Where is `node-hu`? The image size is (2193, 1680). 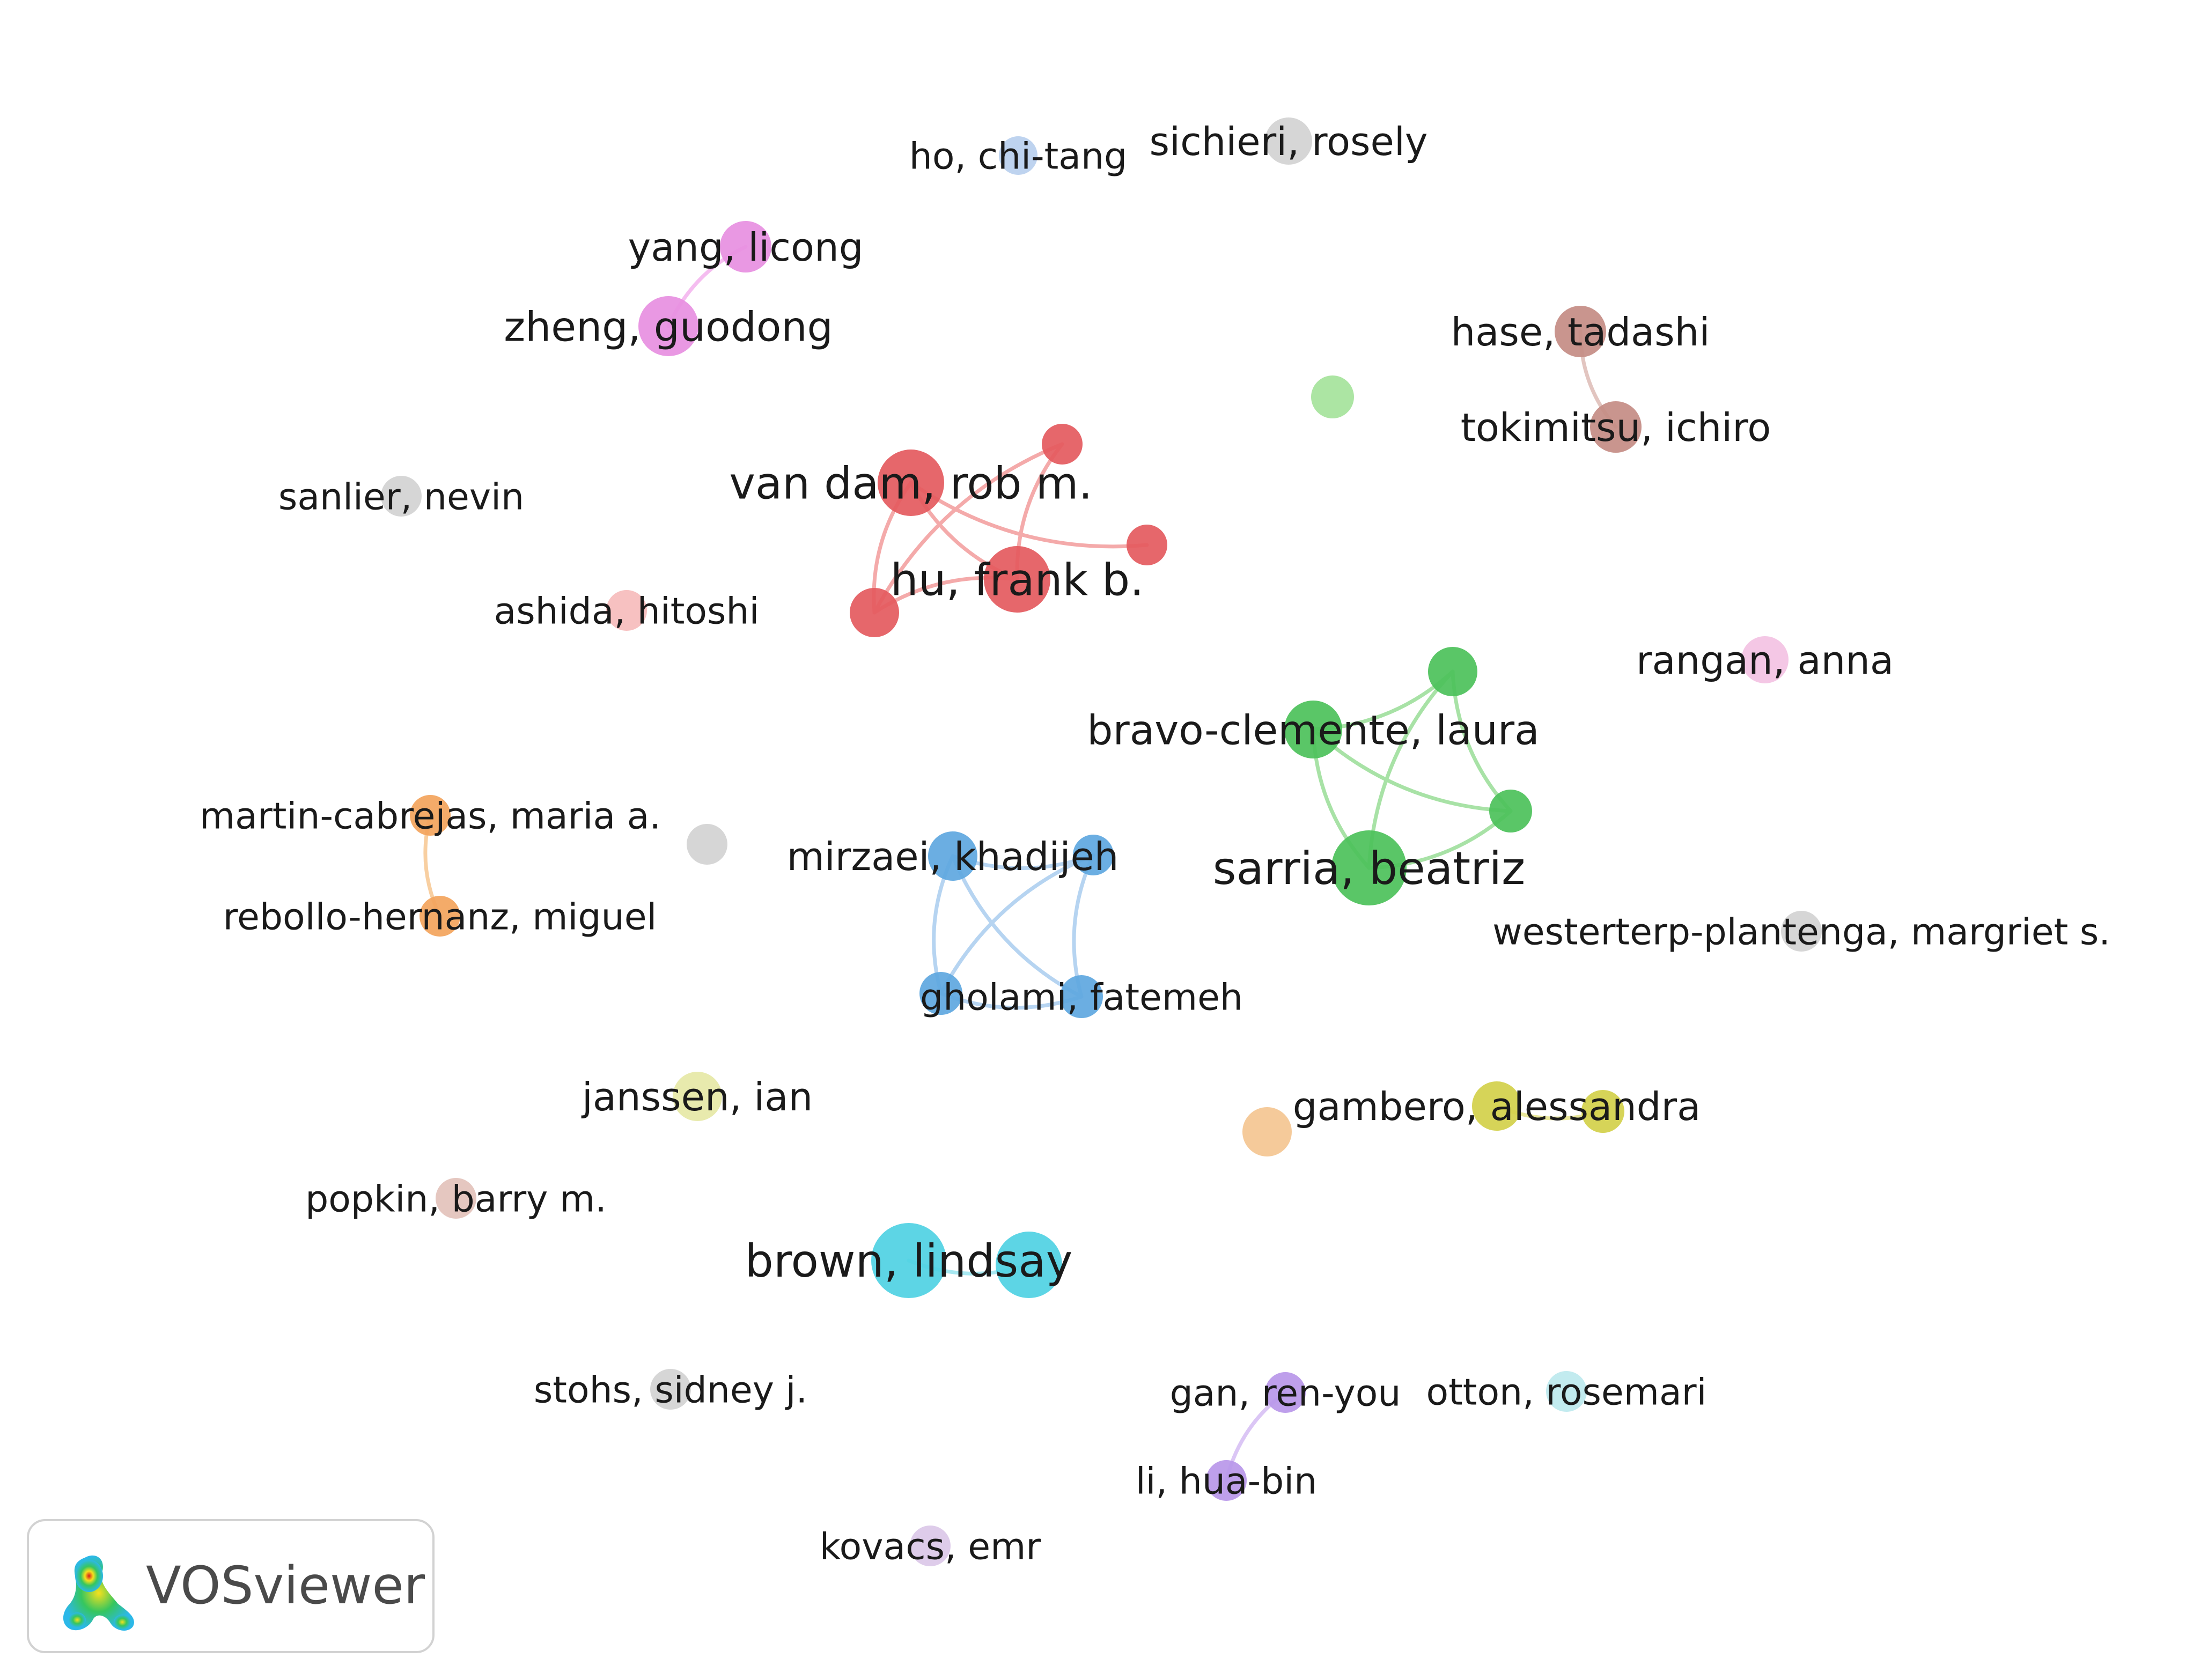
node-hu is located at coordinates (1017, 579).